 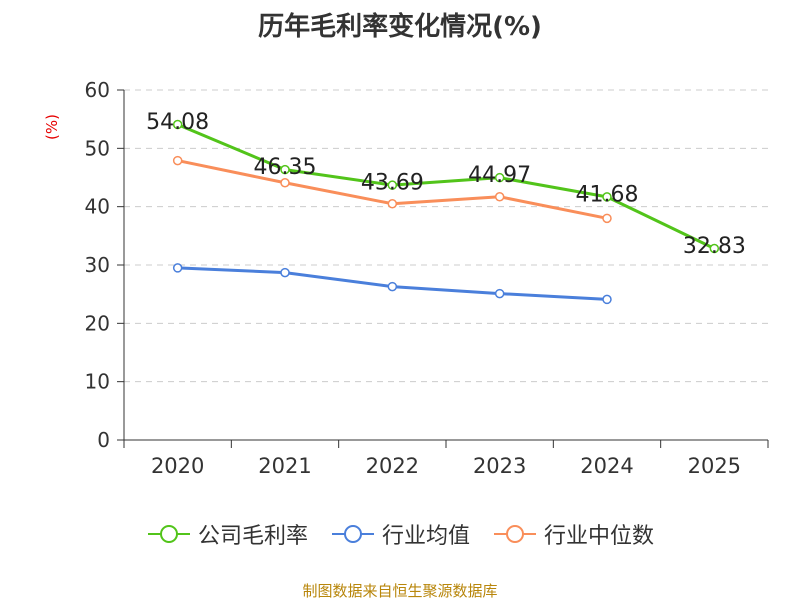 I want to click on data-label: 44.97, so click(x=499, y=175).